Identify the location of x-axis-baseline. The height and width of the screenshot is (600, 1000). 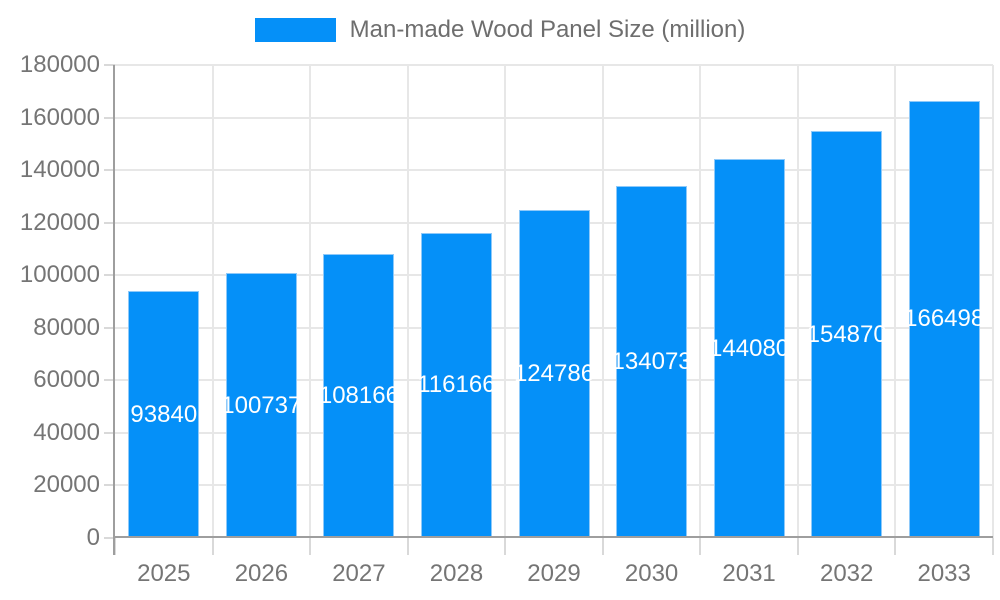
(554, 537).